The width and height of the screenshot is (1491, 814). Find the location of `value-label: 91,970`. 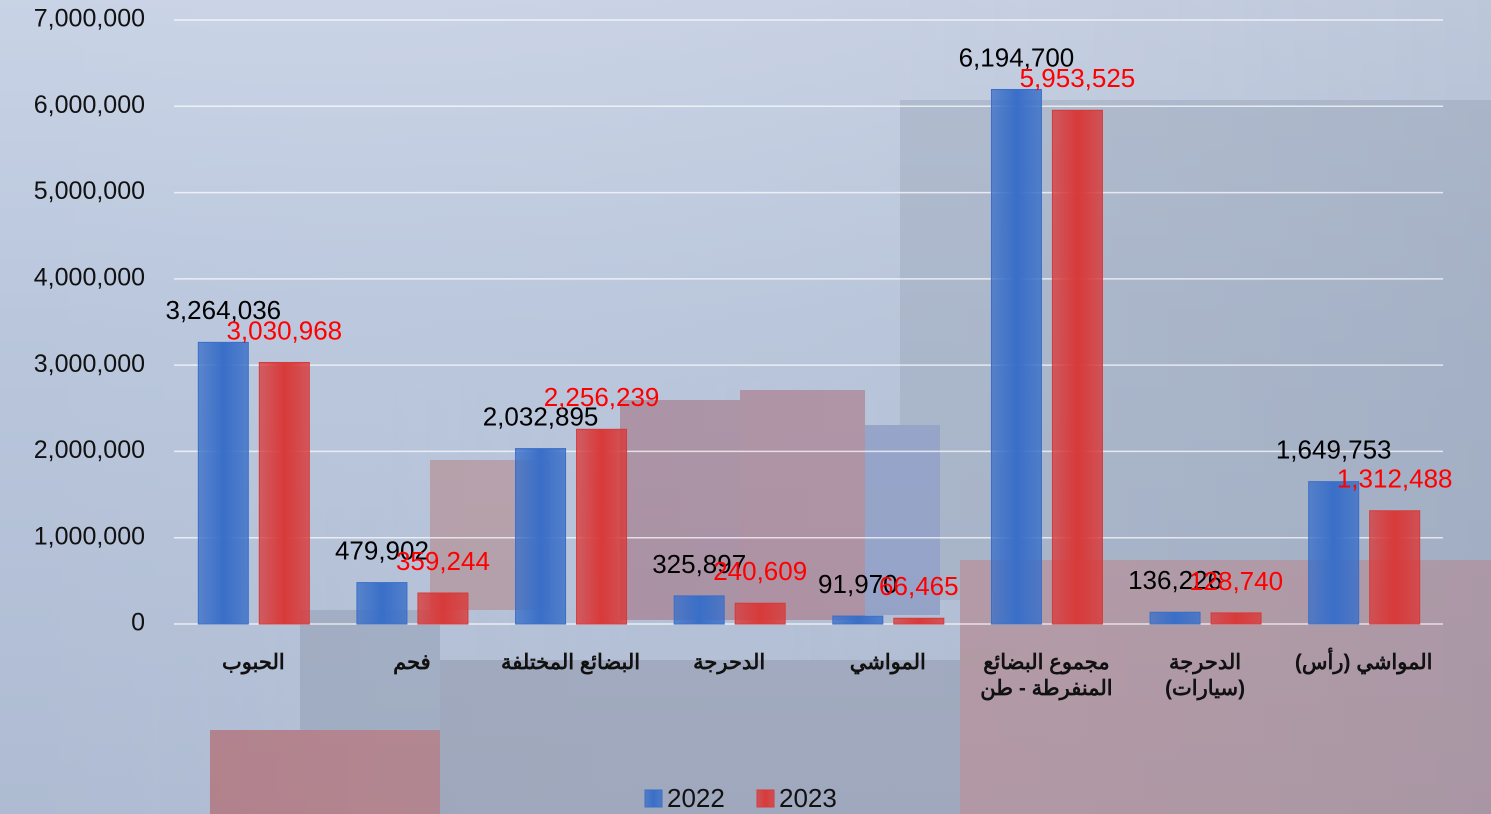

value-label: 91,970 is located at coordinates (858, 584).